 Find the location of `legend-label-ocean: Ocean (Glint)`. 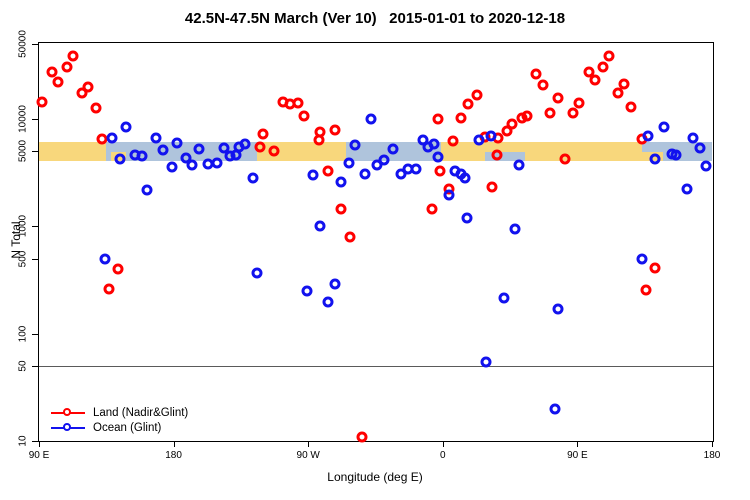

legend-label-ocean: Ocean (Glint) is located at coordinates (127, 427).